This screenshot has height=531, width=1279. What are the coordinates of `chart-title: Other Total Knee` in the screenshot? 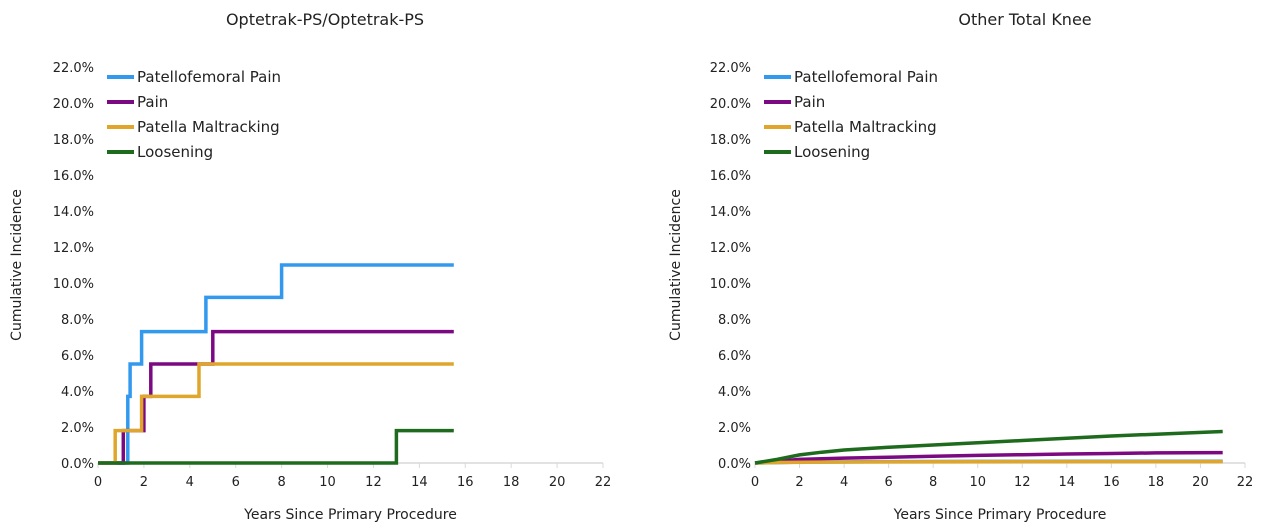 It's located at (1024, 19).